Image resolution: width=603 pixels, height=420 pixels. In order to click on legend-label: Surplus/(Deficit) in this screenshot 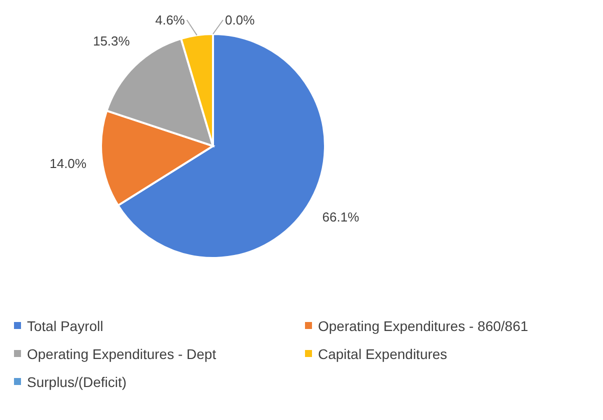, I will do `click(77, 382)`.